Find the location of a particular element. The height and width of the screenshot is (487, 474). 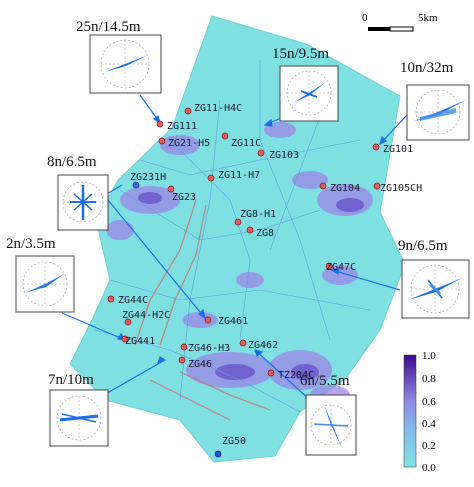

well-label: ZG44-H2C is located at coordinates (146, 315).